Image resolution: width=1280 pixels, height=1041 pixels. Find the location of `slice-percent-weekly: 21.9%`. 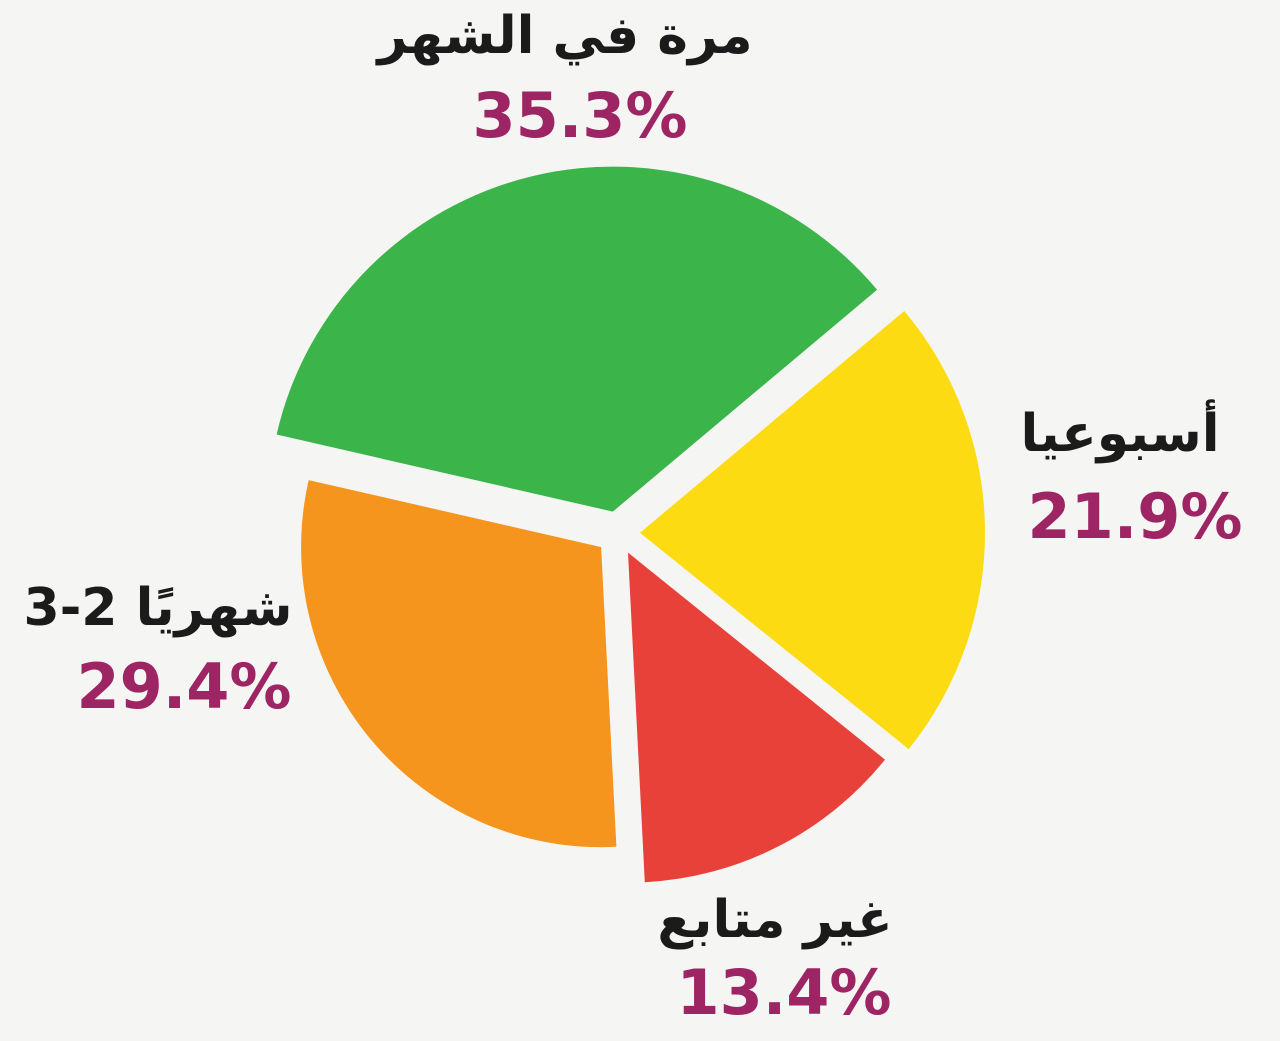

slice-percent-weekly: 21.9% is located at coordinates (1135, 516).